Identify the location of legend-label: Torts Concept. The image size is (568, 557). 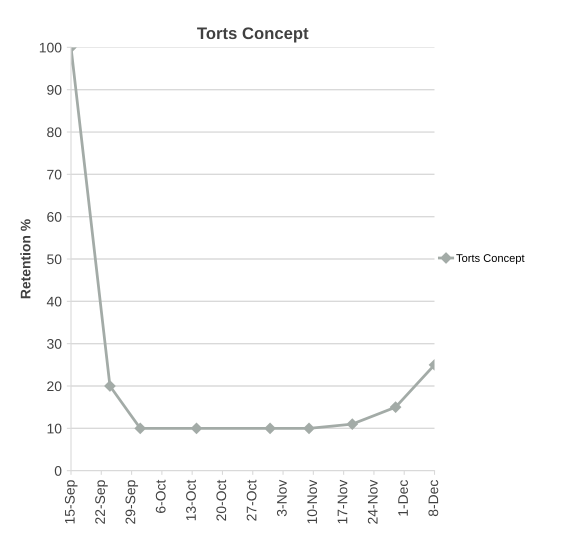
(490, 259).